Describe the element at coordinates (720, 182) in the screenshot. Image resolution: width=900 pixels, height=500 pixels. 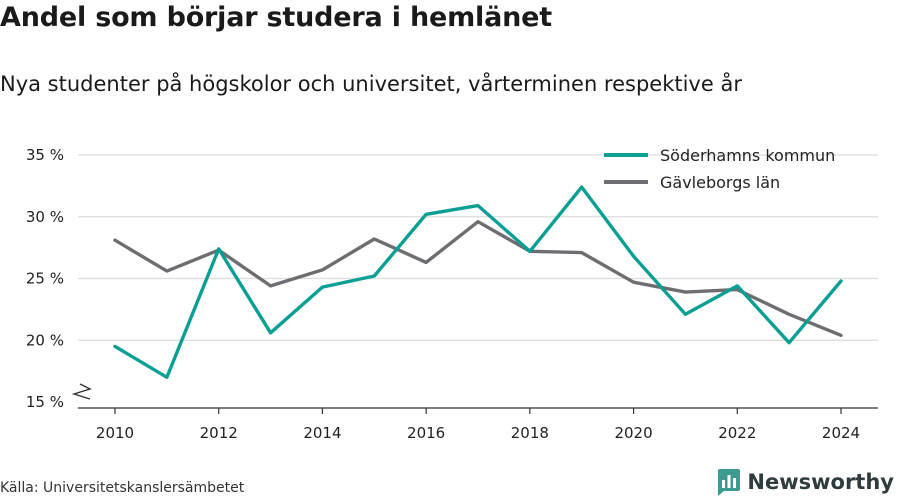
I see `legend-label: Gävleborgs län` at that location.